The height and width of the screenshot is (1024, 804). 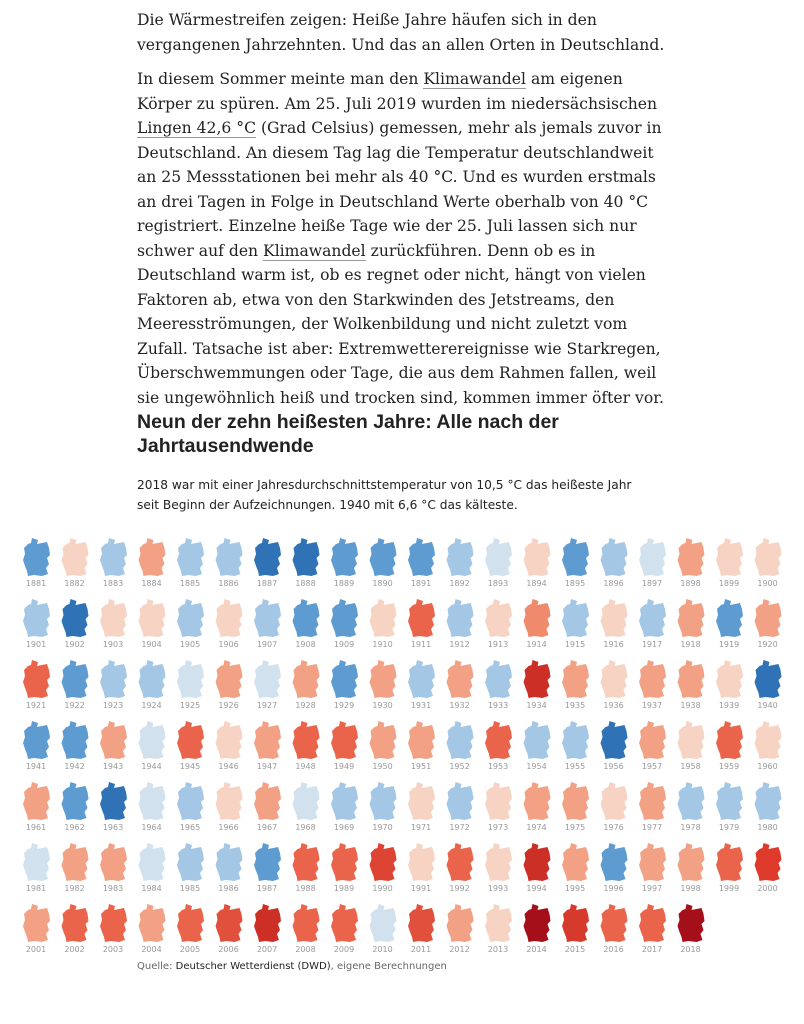 What do you see at coordinates (421, 766) in the screenshot?
I see `year-label: 1951` at bounding box center [421, 766].